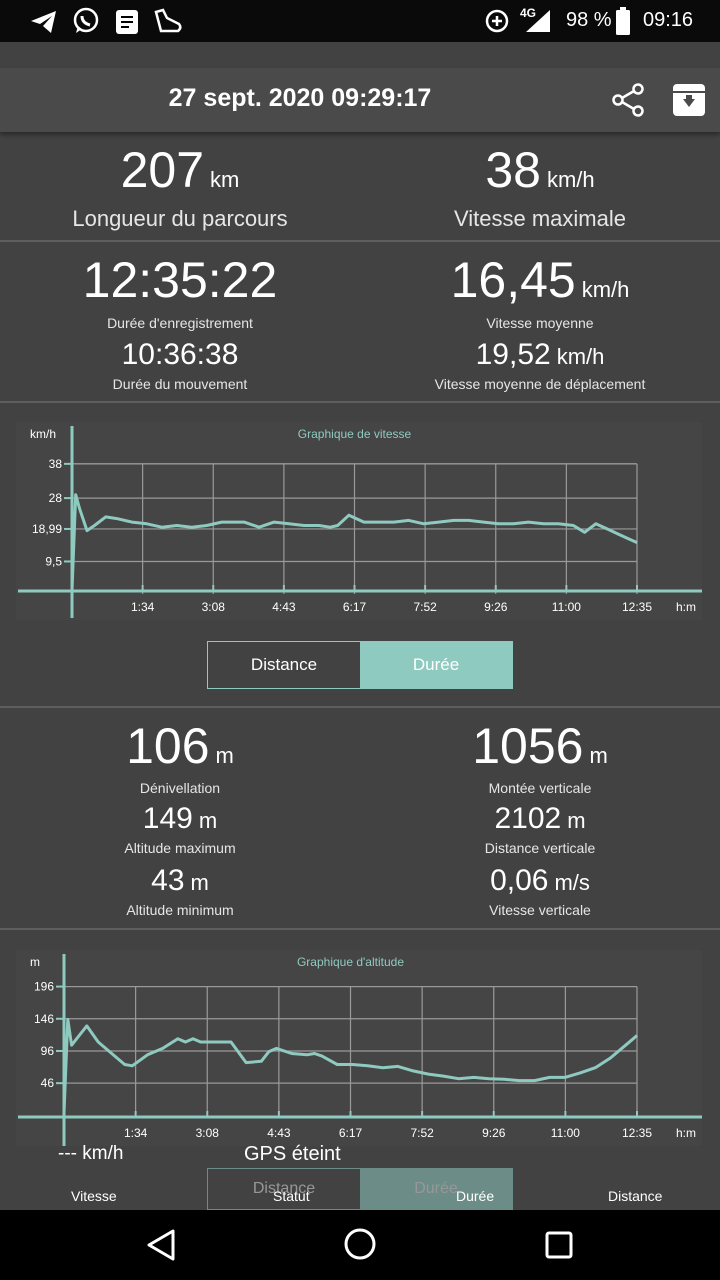 The image size is (720, 1280). I want to click on vertical-climb-unit: m, so click(598, 755).